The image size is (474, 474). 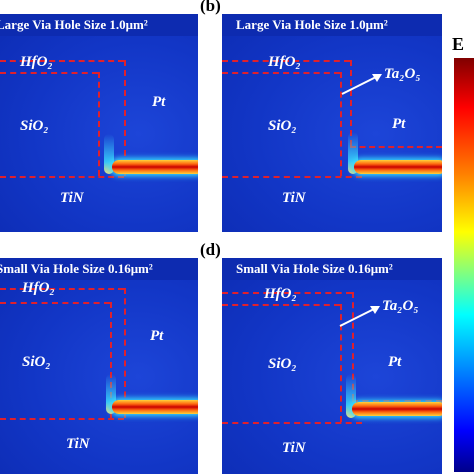 What do you see at coordinates (210, 249) in the screenshot?
I see `panel-d-letter: (d)` at bounding box center [210, 249].